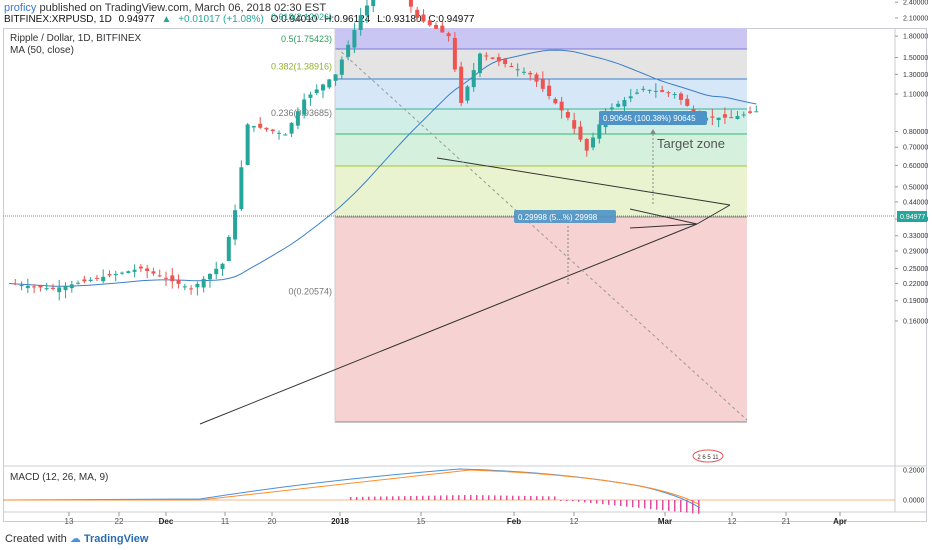 The width and height of the screenshot is (932, 550). Describe the element at coordinates (663, 226) in the screenshot. I see `wedge-lower-line` at that location.